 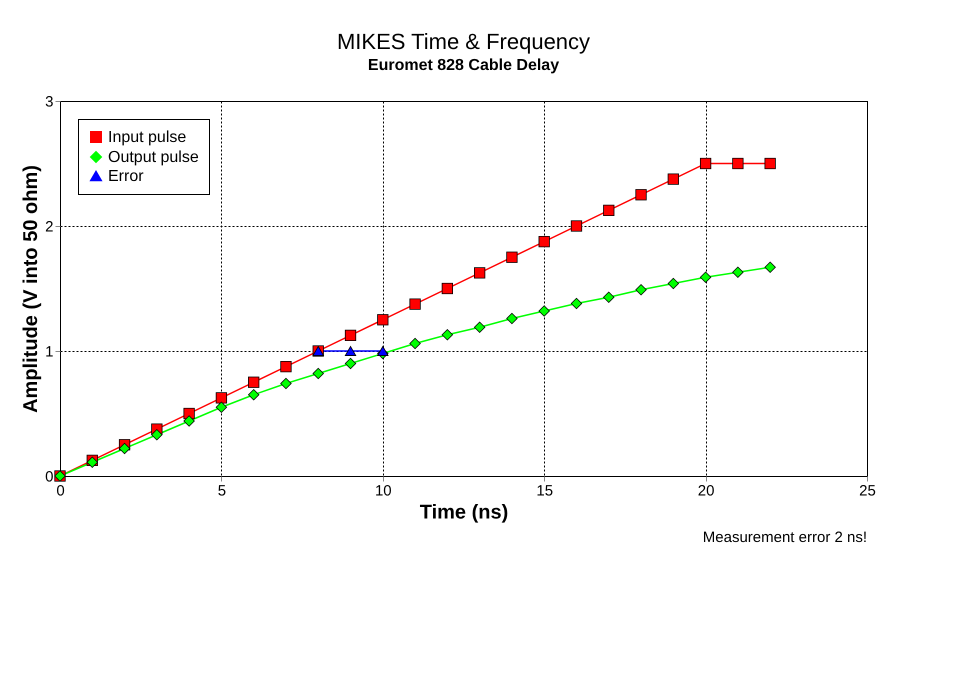 I want to click on text: Measurement error 2 ns!, so click(x=784, y=537).